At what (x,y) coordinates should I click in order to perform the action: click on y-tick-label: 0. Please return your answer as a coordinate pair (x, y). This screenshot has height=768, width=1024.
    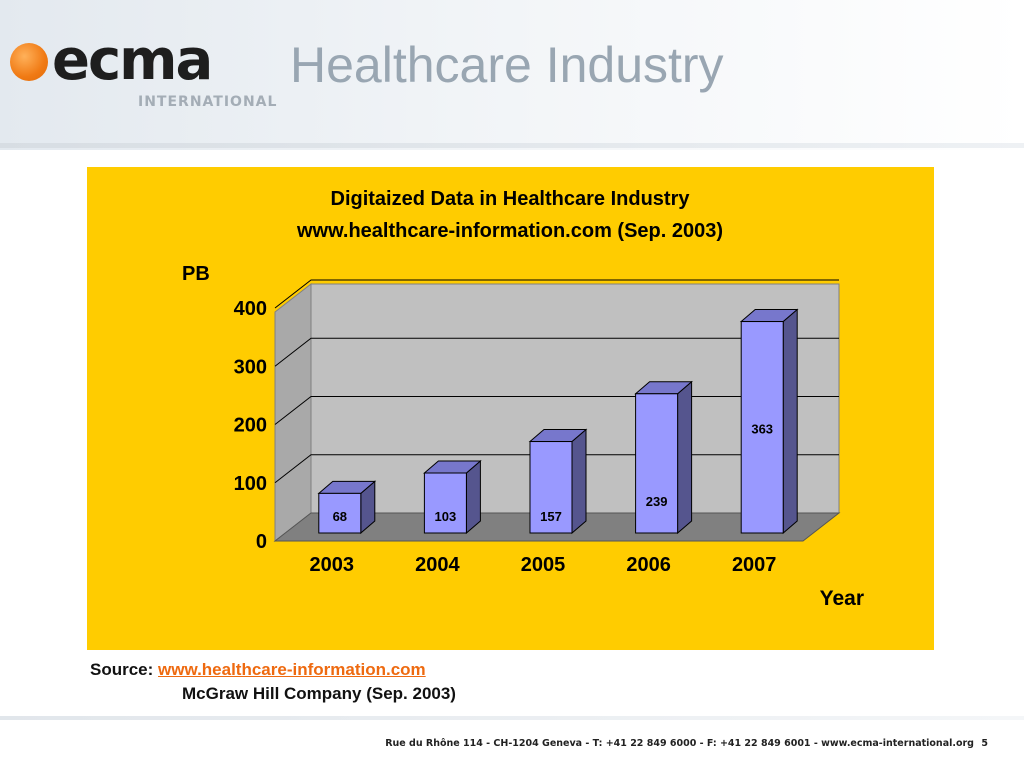
    Looking at the image, I should click on (261, 542).